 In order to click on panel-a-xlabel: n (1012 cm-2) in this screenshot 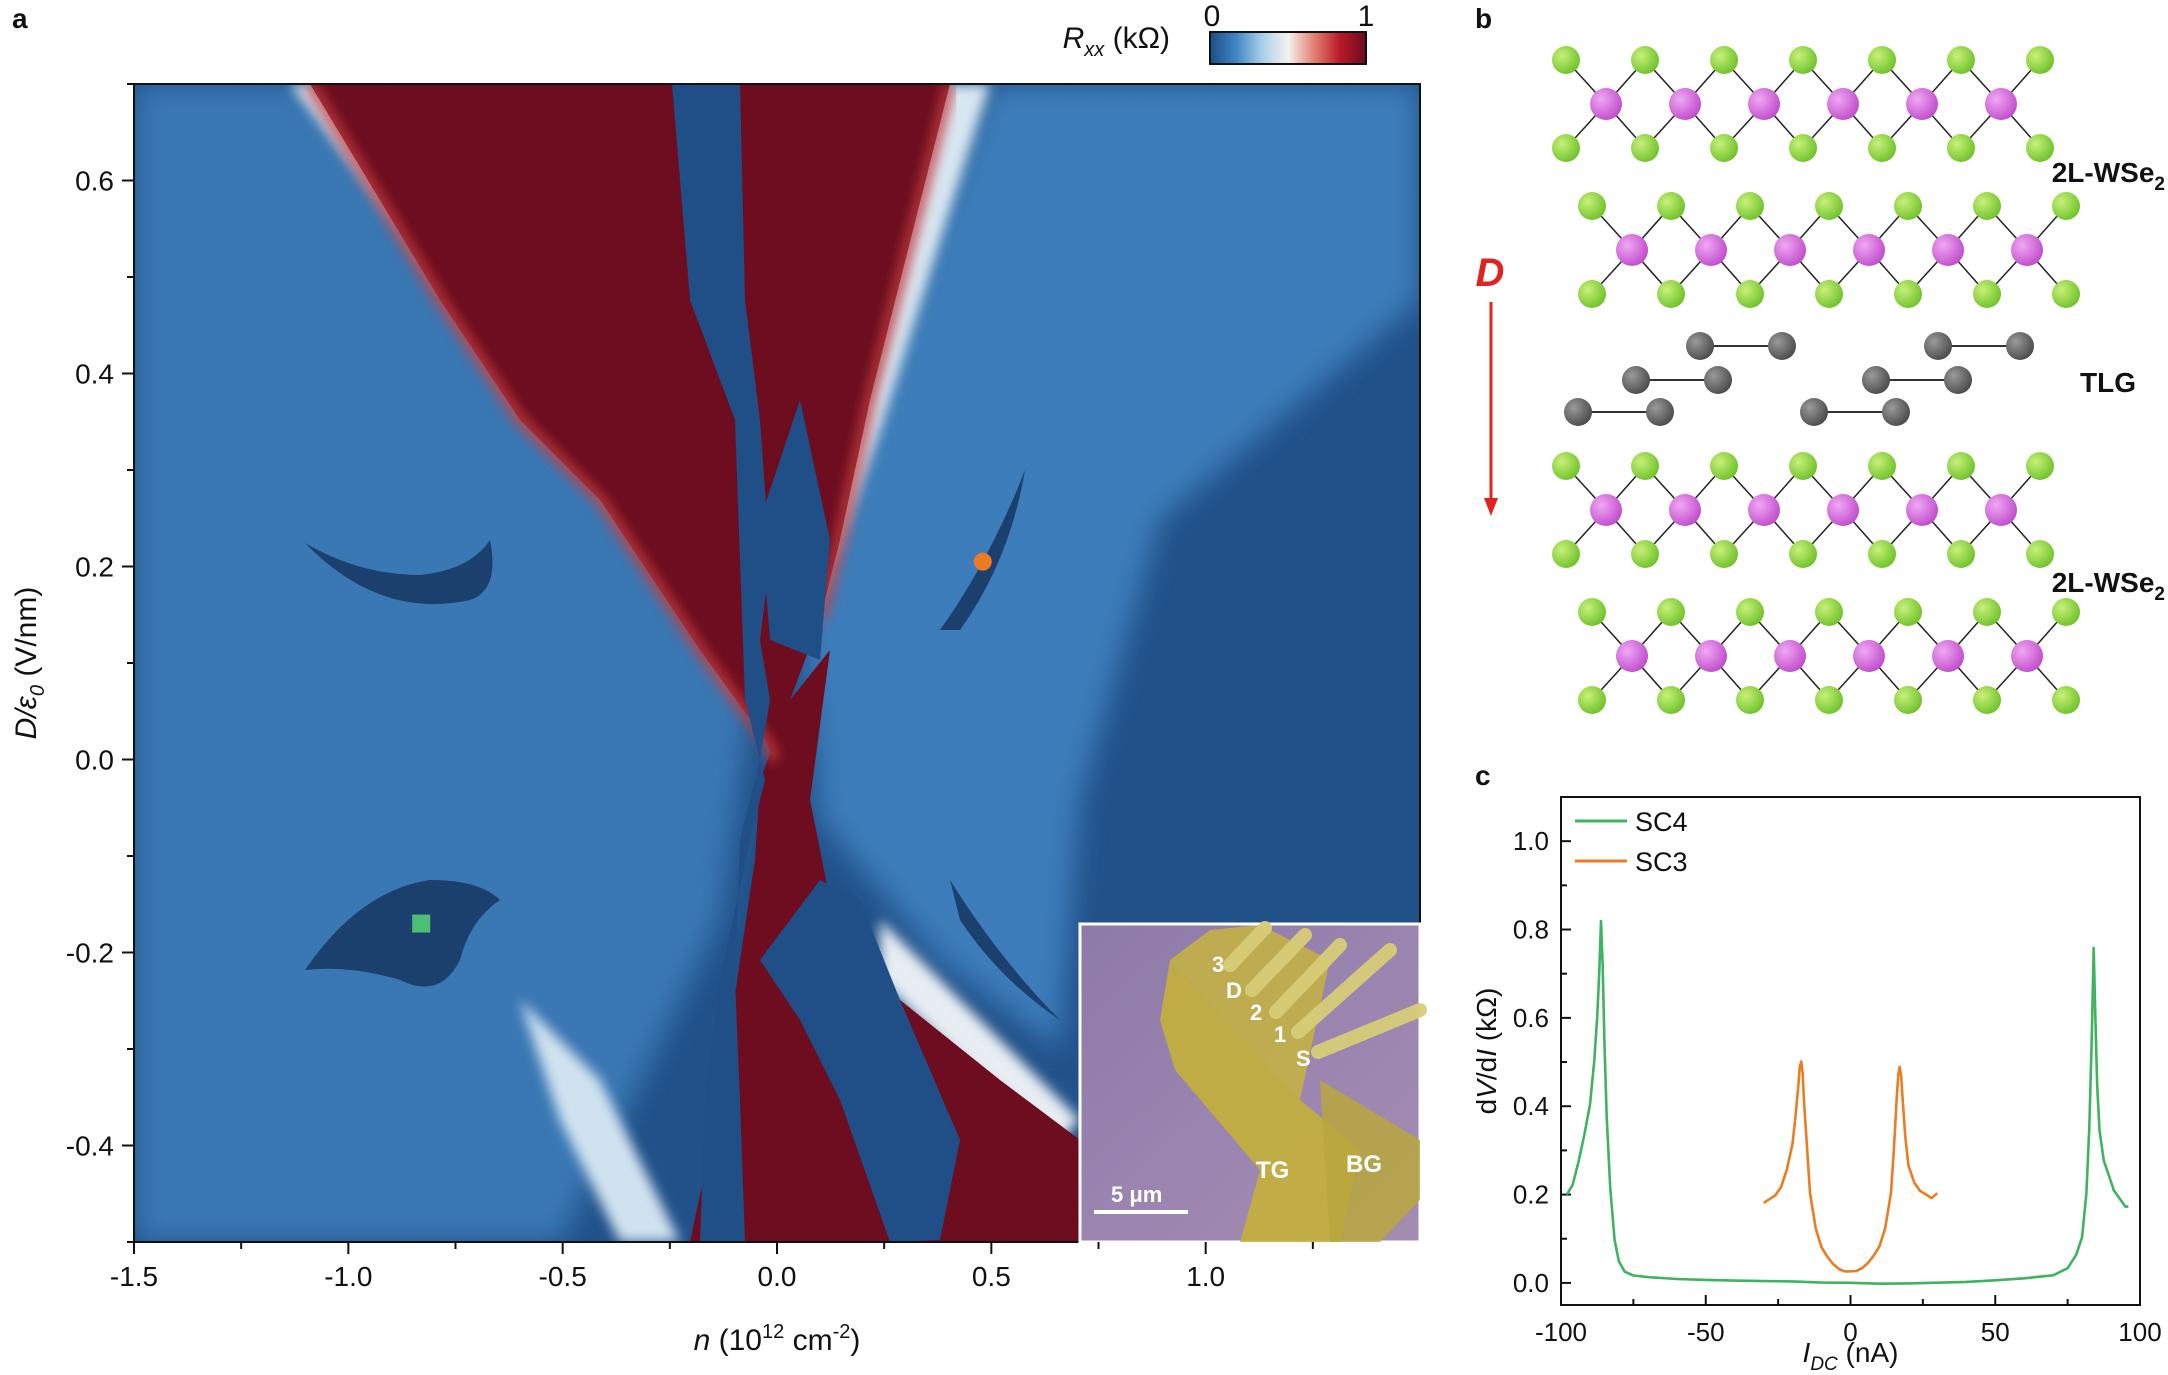, I will do `click(777, 1339)`.